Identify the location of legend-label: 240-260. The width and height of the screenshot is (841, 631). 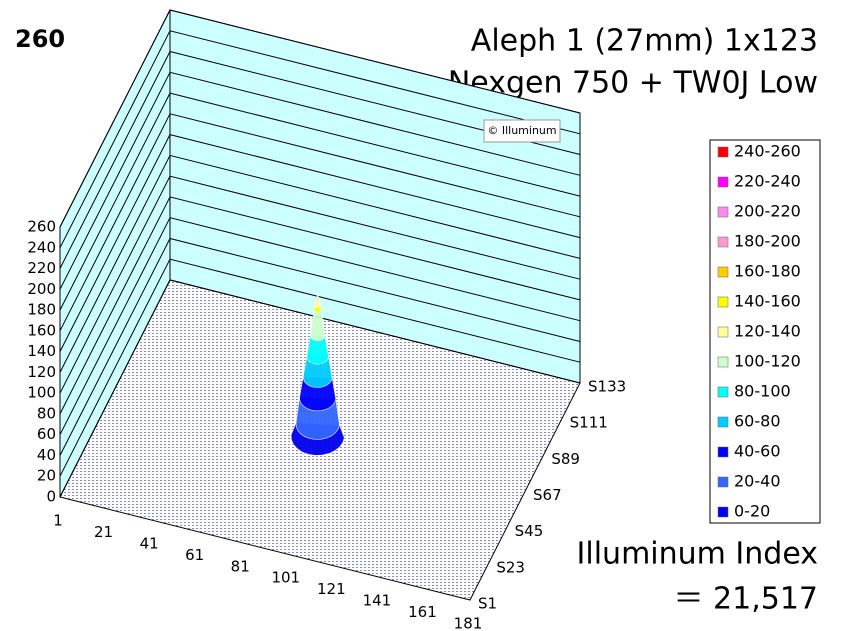
(767, 151).